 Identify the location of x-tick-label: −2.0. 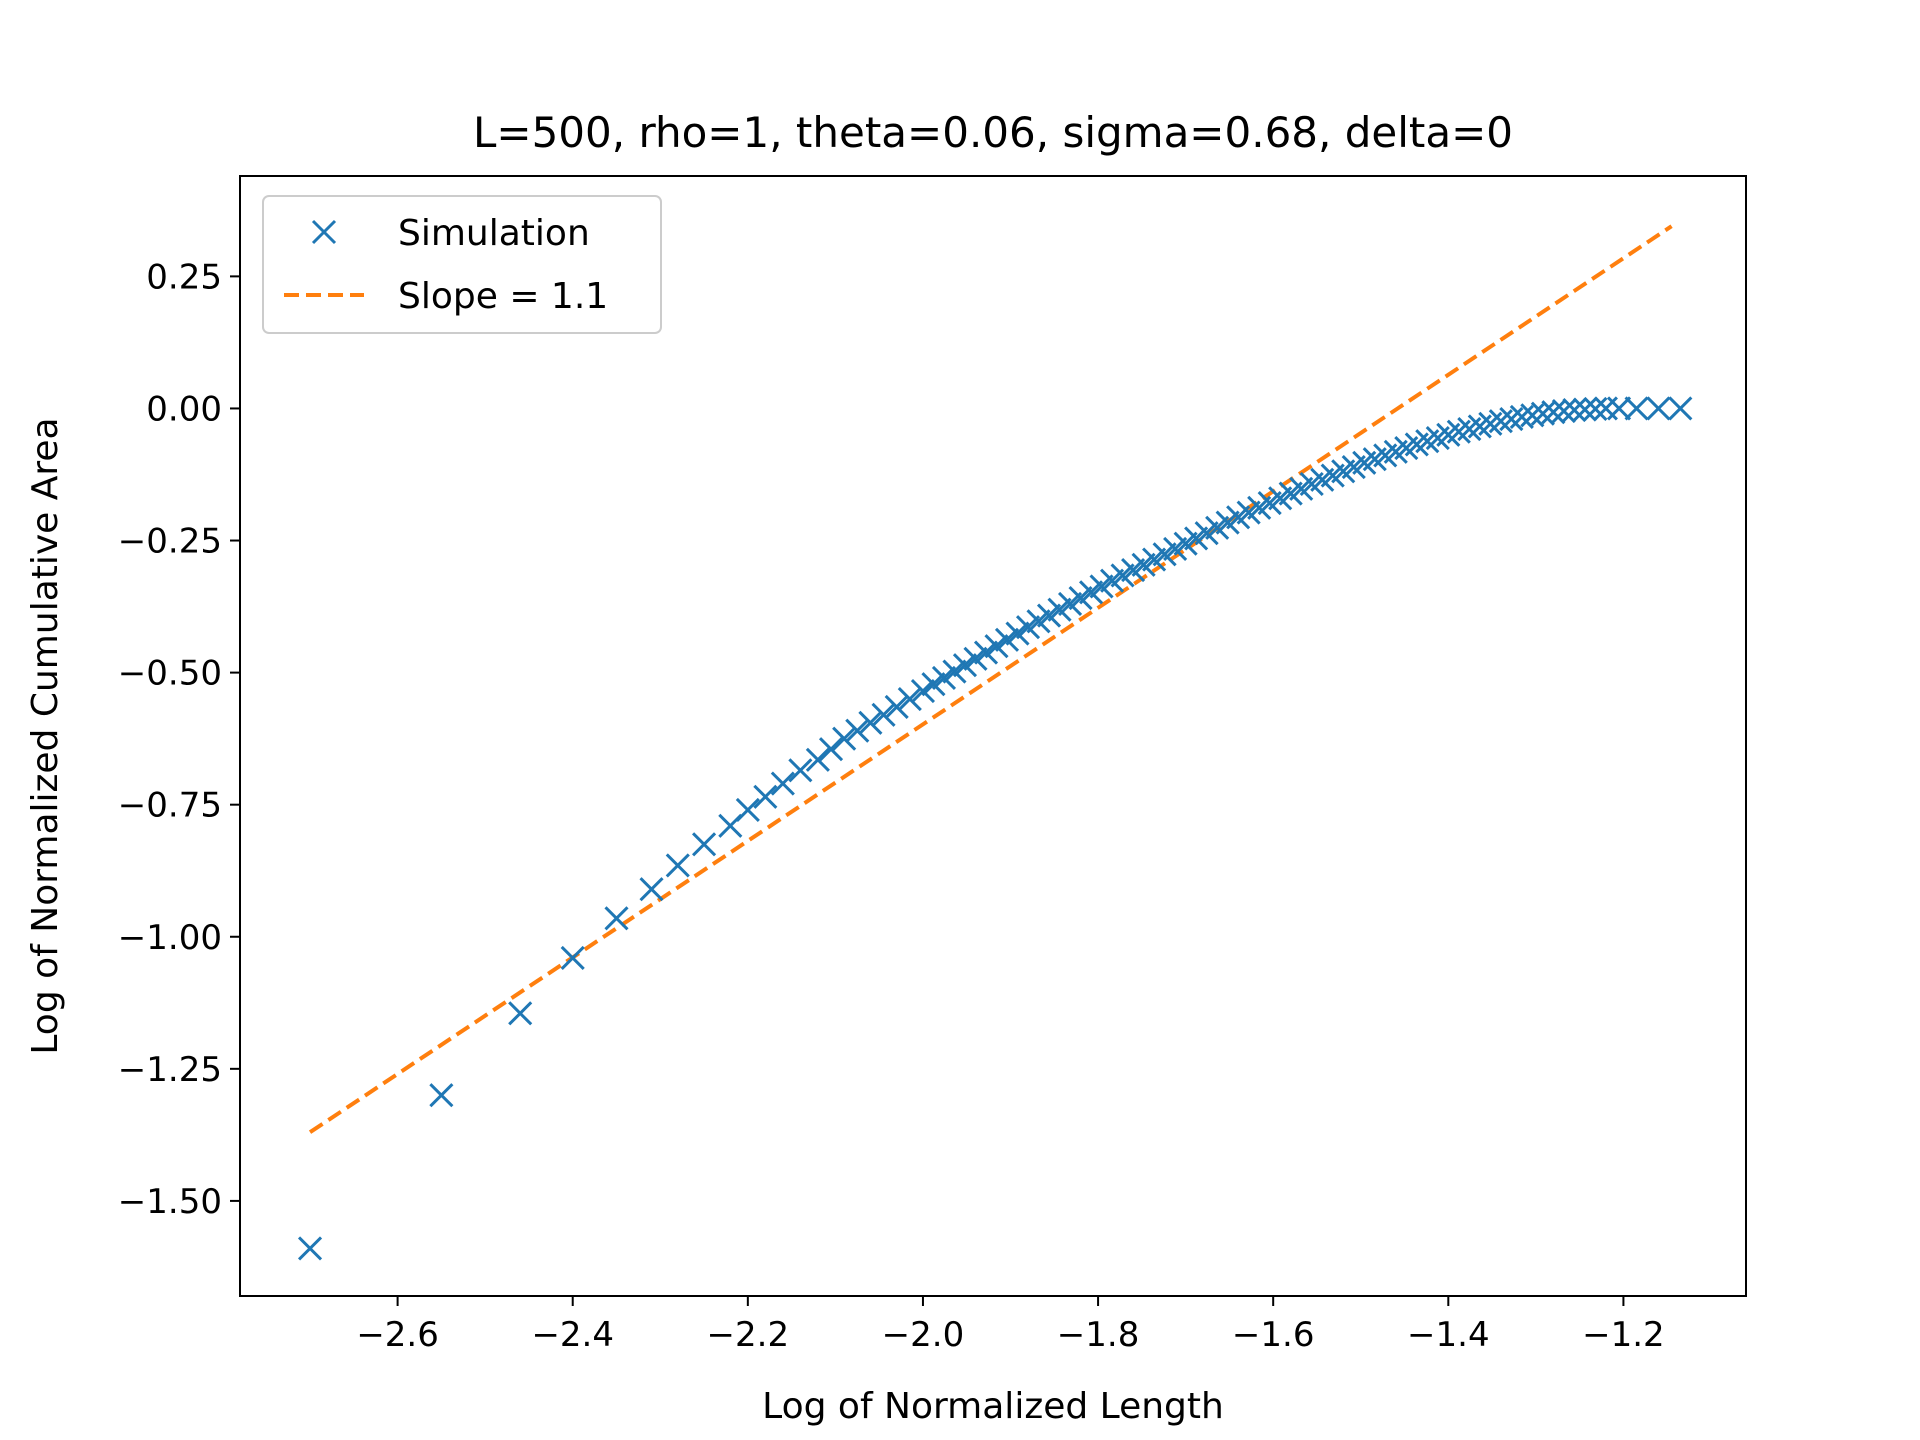
(923, 1335).